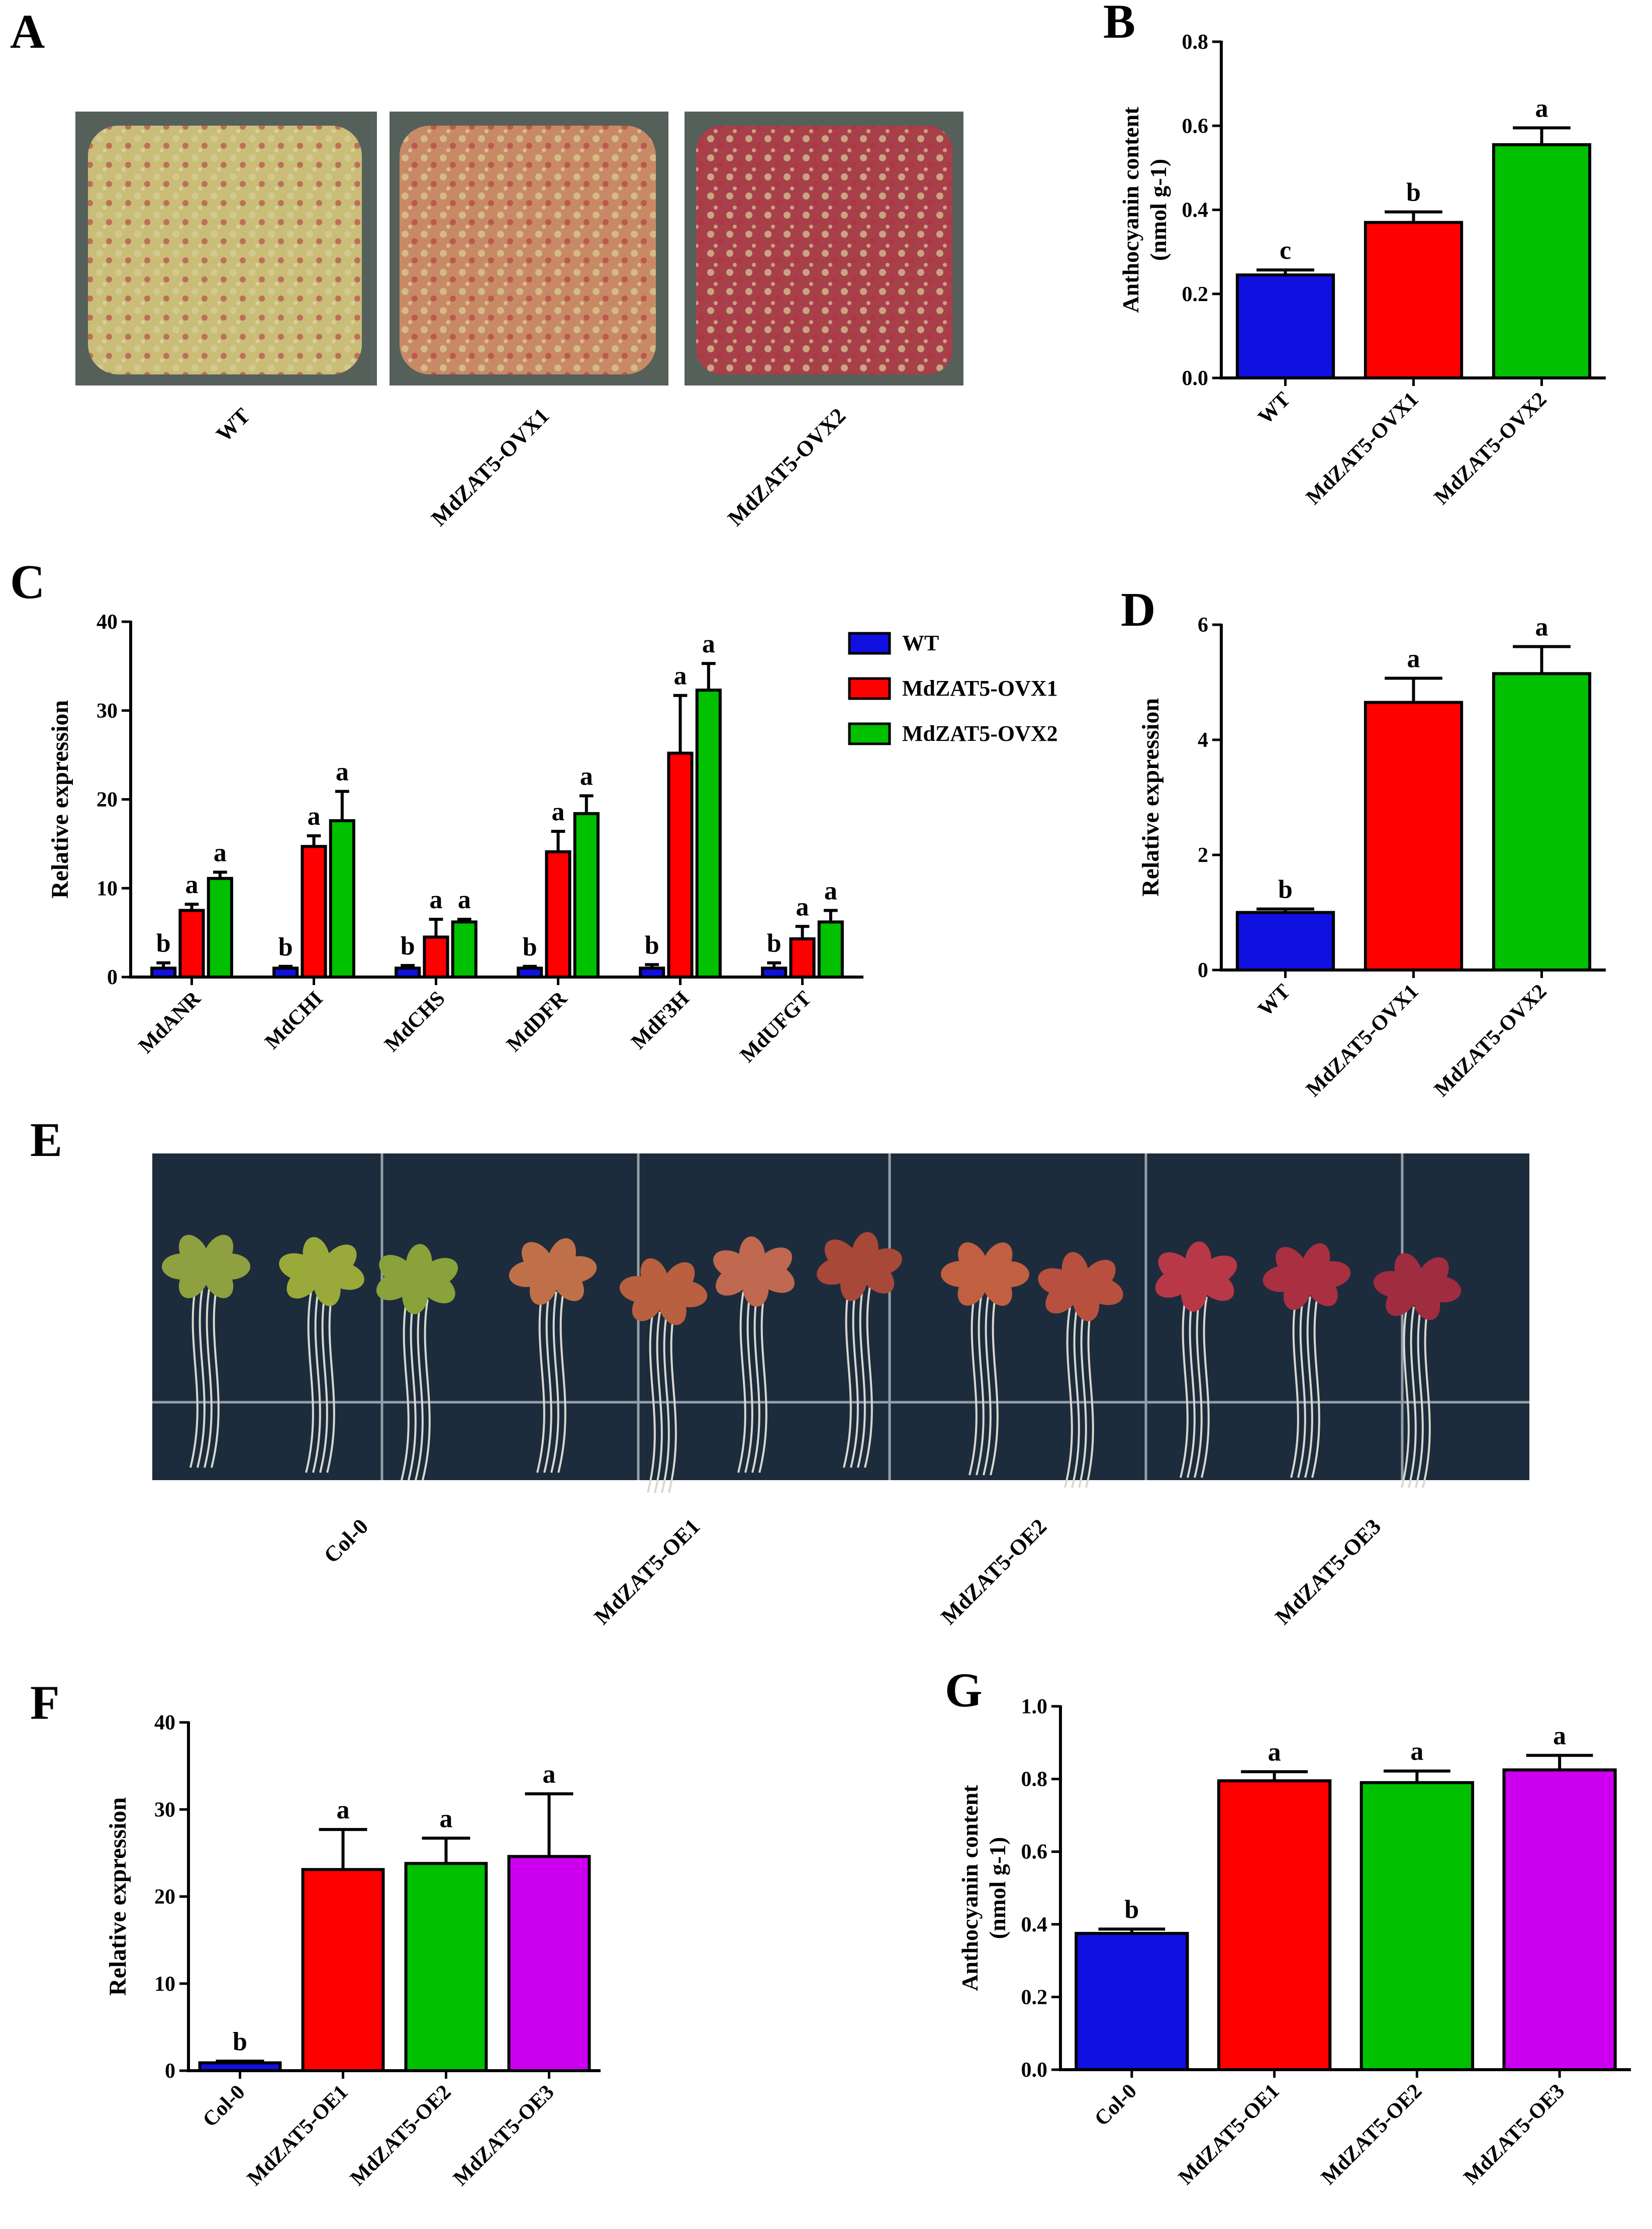  I want to click on sig-letter-g: b, so click(1131, 1909).